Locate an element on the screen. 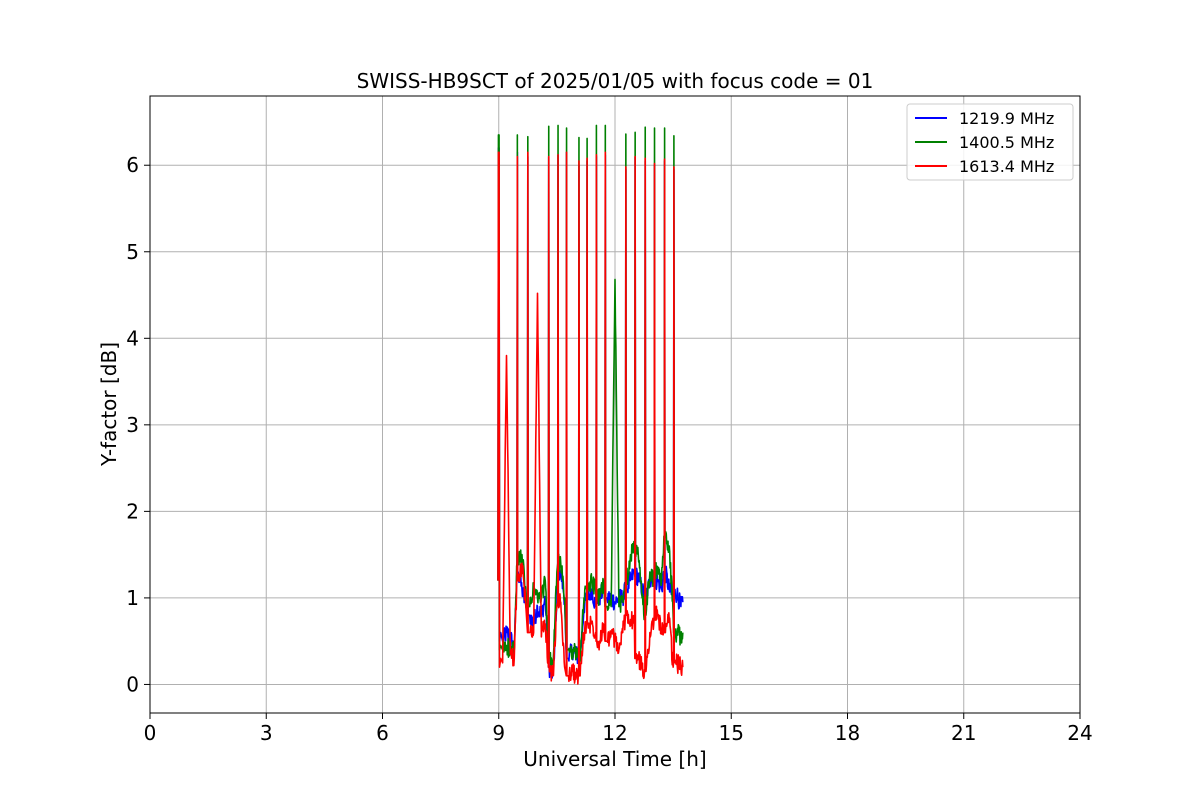 The height and width of the screenshot is (804, 1200). y-tick-label: 3 is located at coordinates (132, 425).